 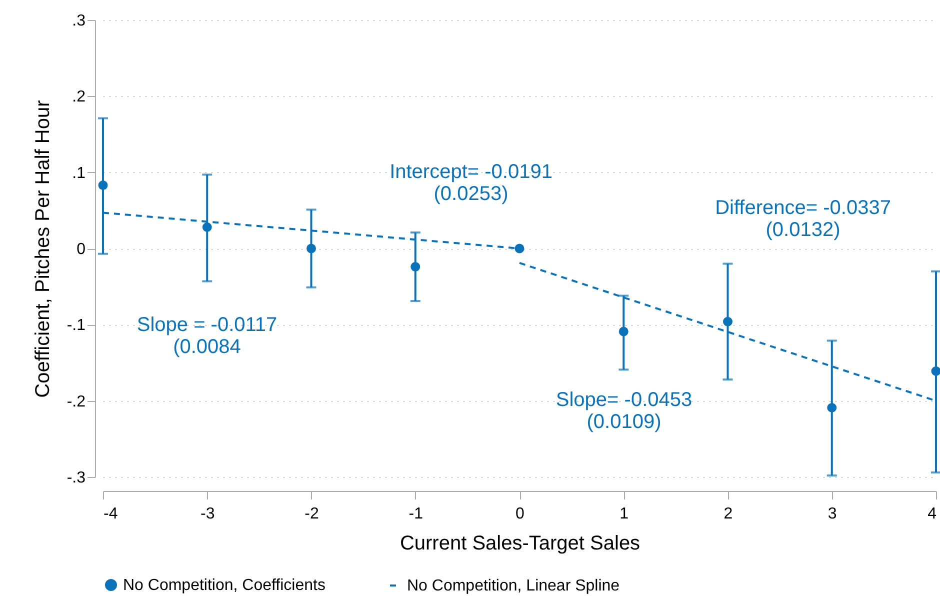 What do you see at coordinates (832, 514) in the screenshot?
I see `x-tick-label: 3` at bounding box center [832, 514].